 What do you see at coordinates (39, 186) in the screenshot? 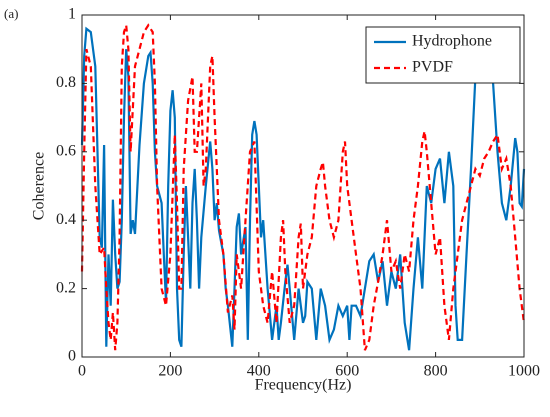
I see `y-axis-label: Coherence` at bounding box center [39, 186].